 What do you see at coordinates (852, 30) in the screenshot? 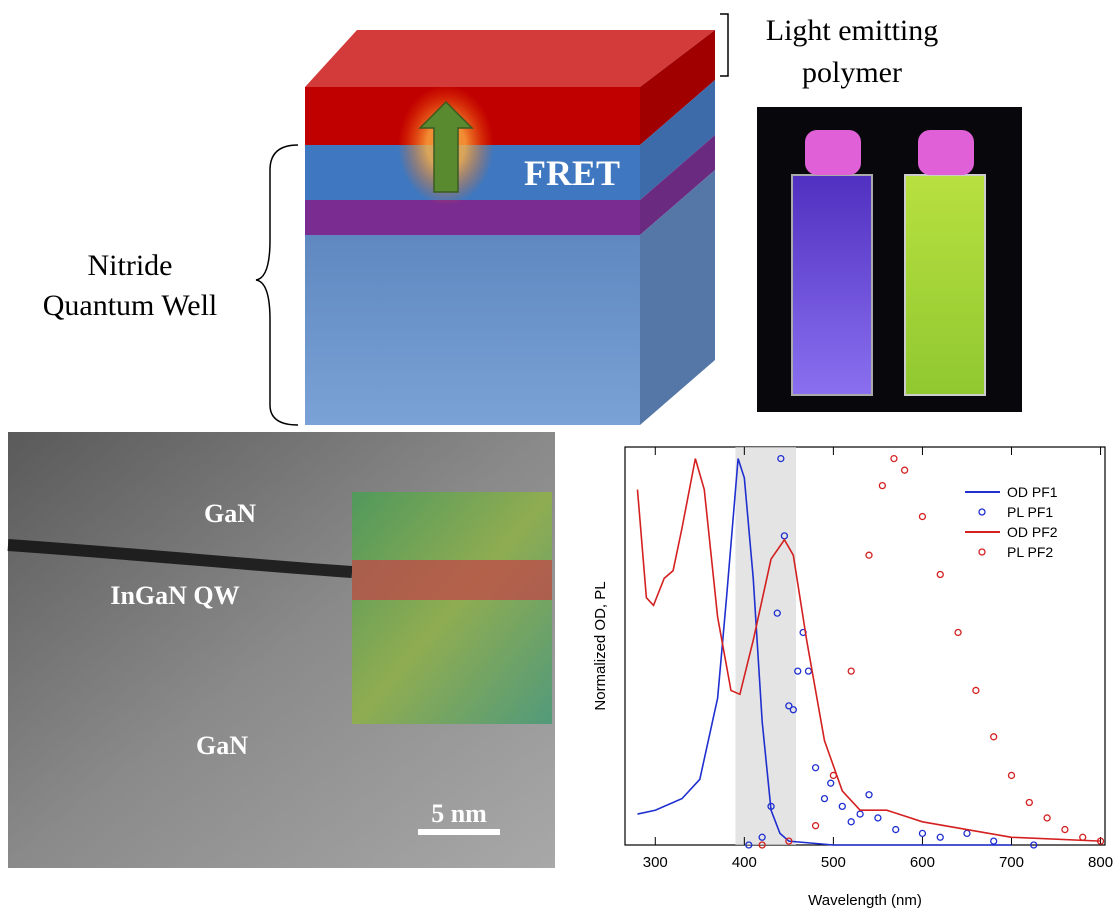
I see `polymer-label: Light emitting` at bounding box center [852, 30].